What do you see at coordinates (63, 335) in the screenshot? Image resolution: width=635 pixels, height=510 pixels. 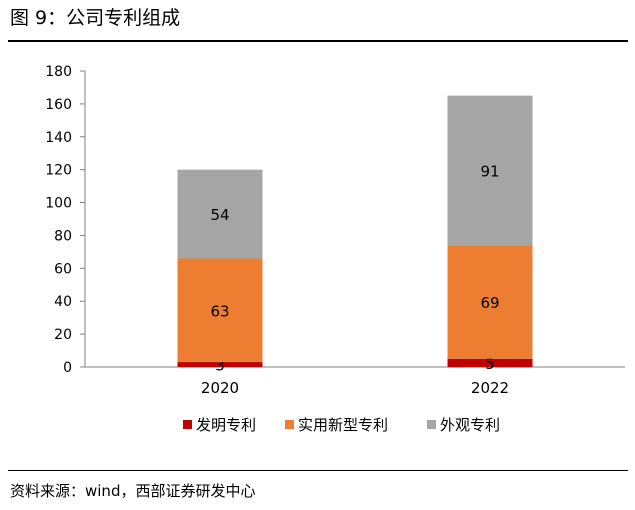 I see `y-tick-label: 20` at bounding box center [63, 335].